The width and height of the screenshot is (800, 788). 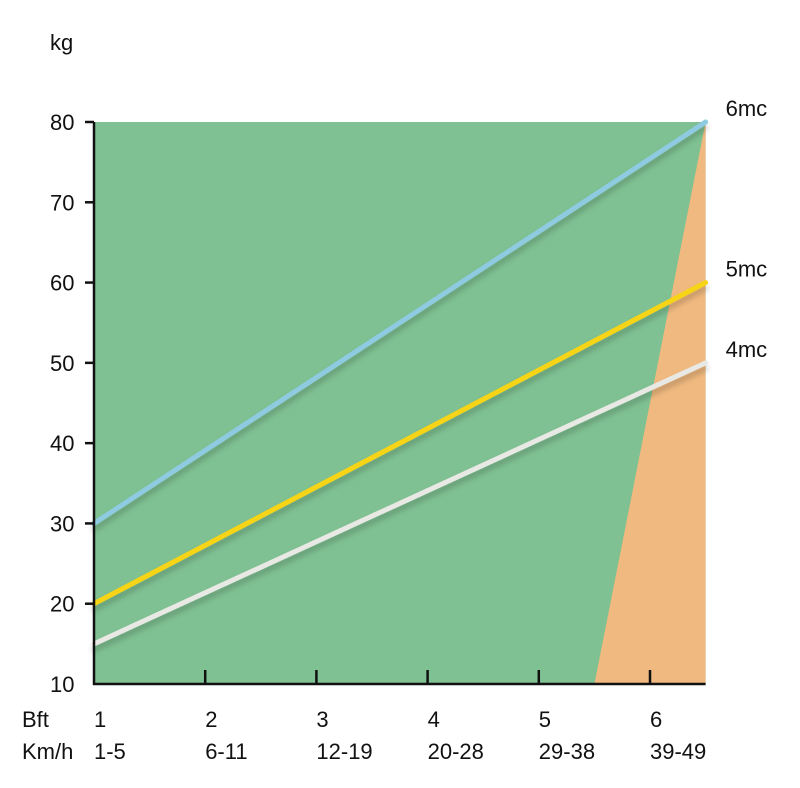 I want to click on y-tick-label: 20, so click(x=62, y=604).